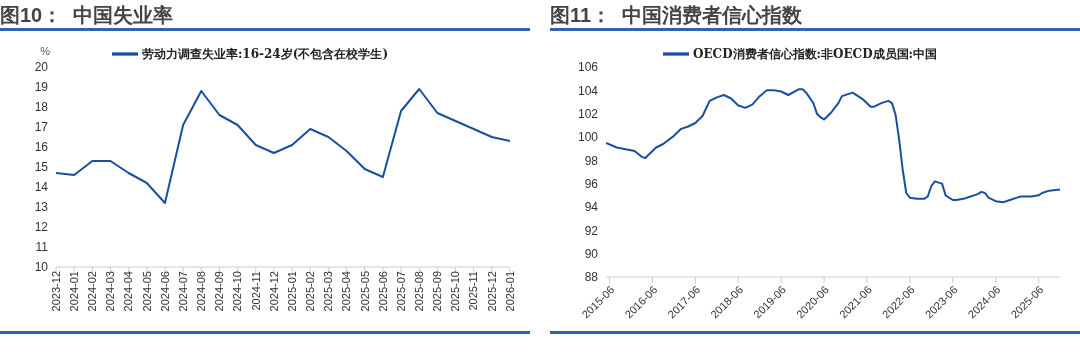 Image resolution: width=1080 pixels, height=359 pixels. Describe the element at coordinates (110, 291) in the screenshot. I see `x-tick-label: 2024-03` at that location.